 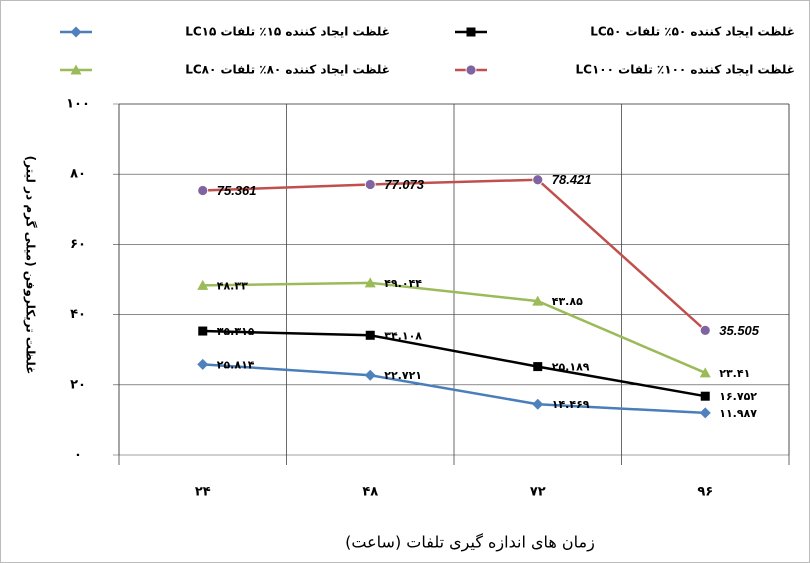 I want to click on value-label: 77.073, so click(x=404, y=184).